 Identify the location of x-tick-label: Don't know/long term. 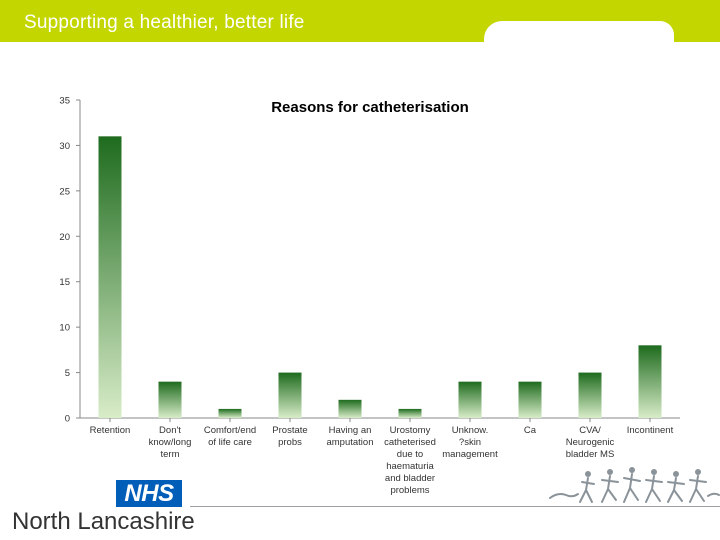
(170, 442).